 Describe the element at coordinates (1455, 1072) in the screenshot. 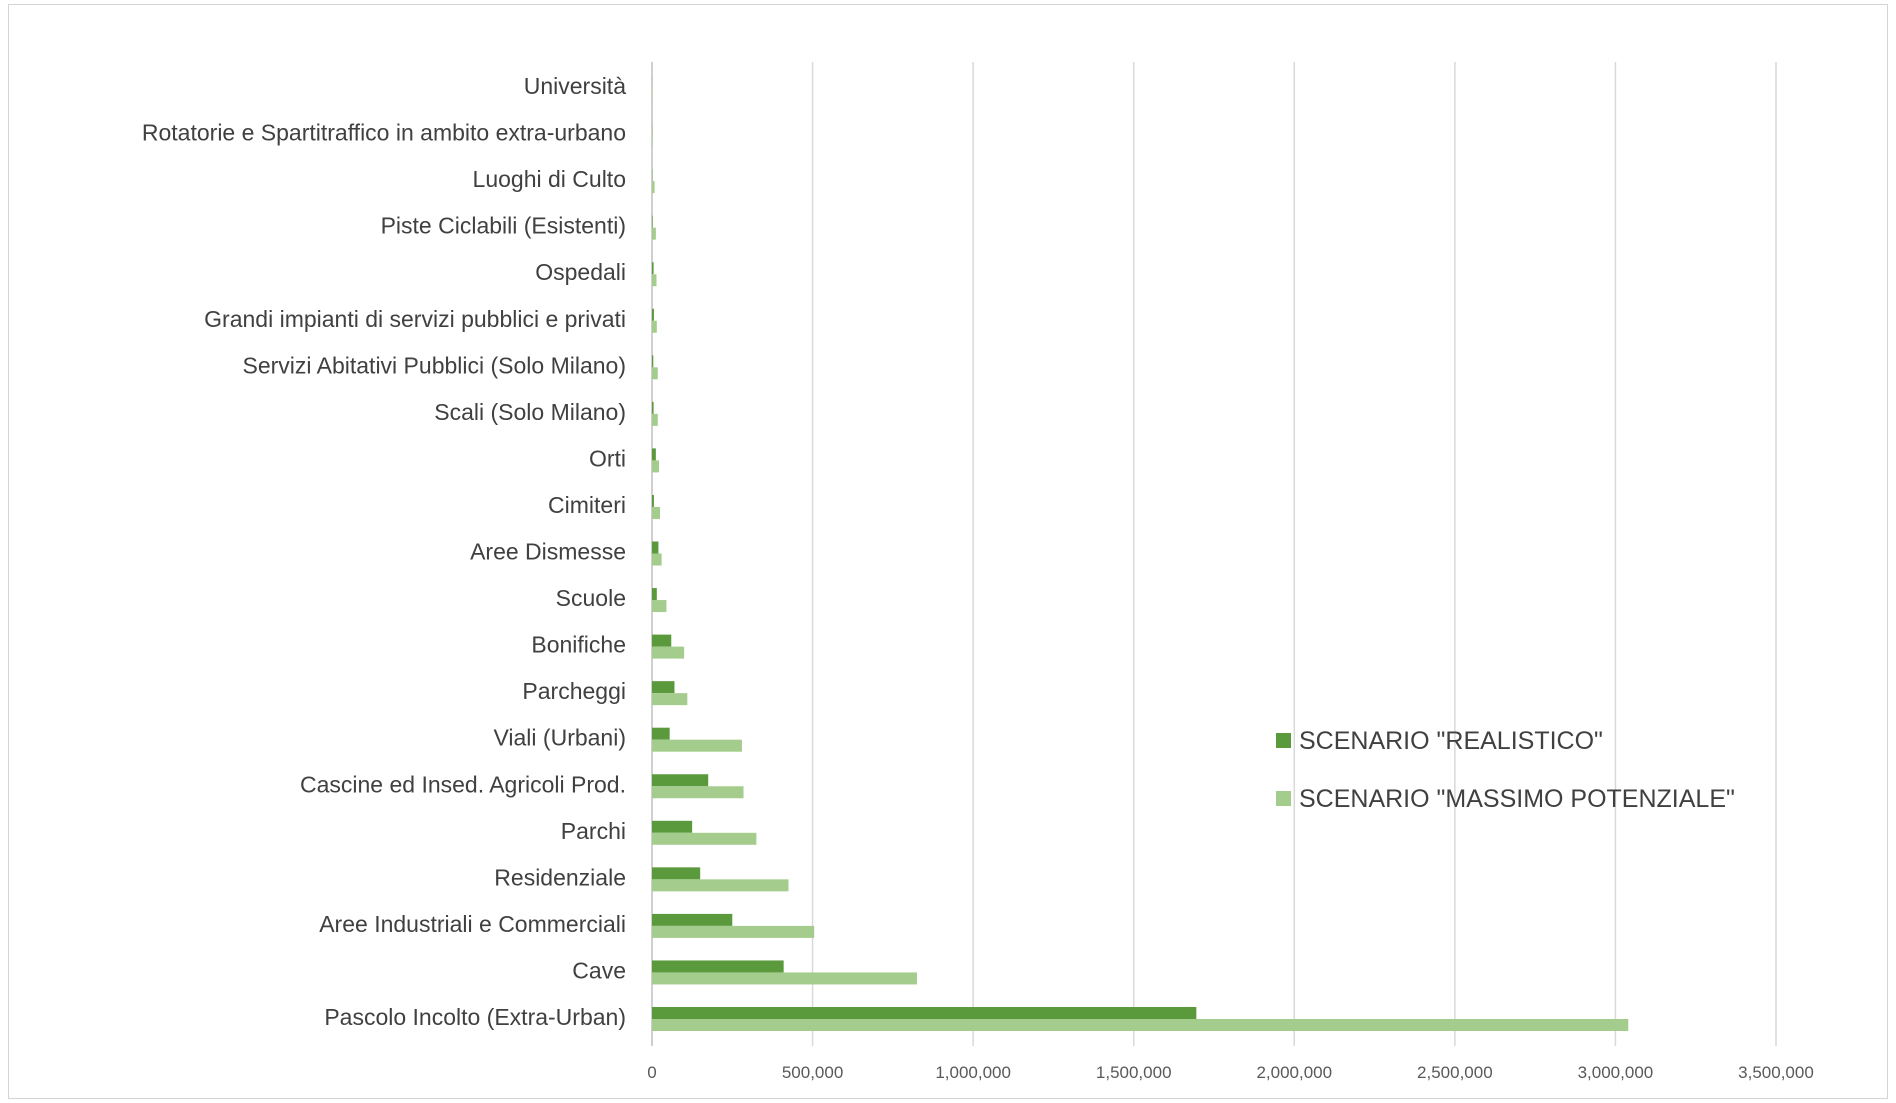

I see `x-tick-label: 2,500,000` at that location.